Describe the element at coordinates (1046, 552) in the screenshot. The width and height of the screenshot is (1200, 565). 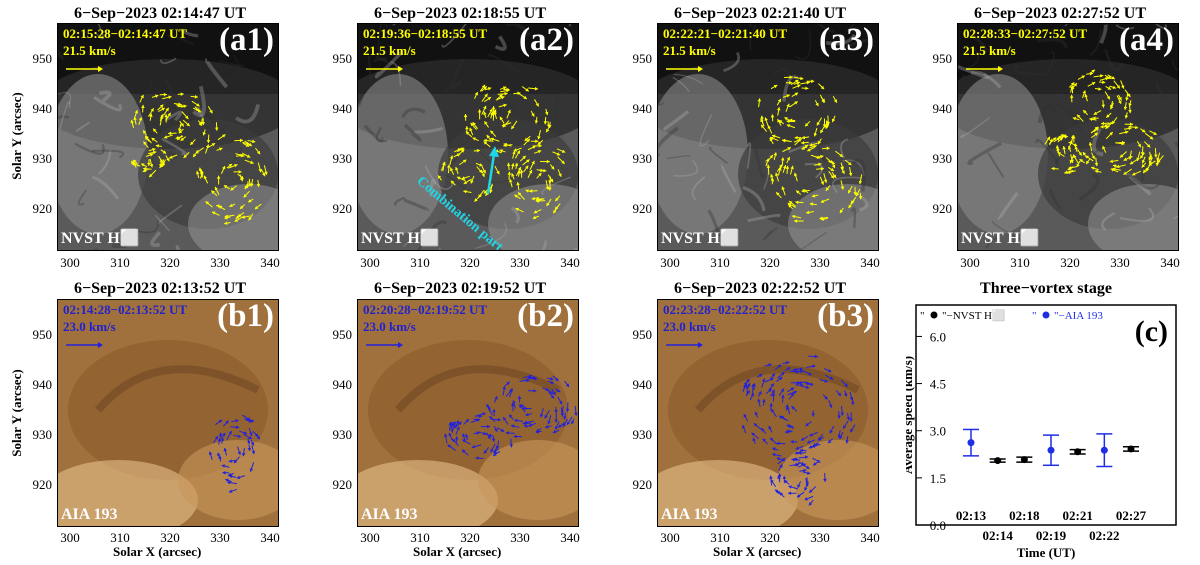
I see `x-axis-title: Time (UT)` at that location.